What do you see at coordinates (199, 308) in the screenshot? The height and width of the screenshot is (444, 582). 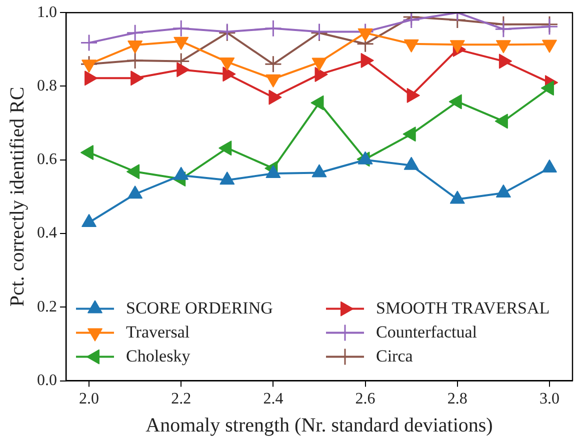 I see `legend-label: SCORE ORDERING` at bounding box center [199, 308].